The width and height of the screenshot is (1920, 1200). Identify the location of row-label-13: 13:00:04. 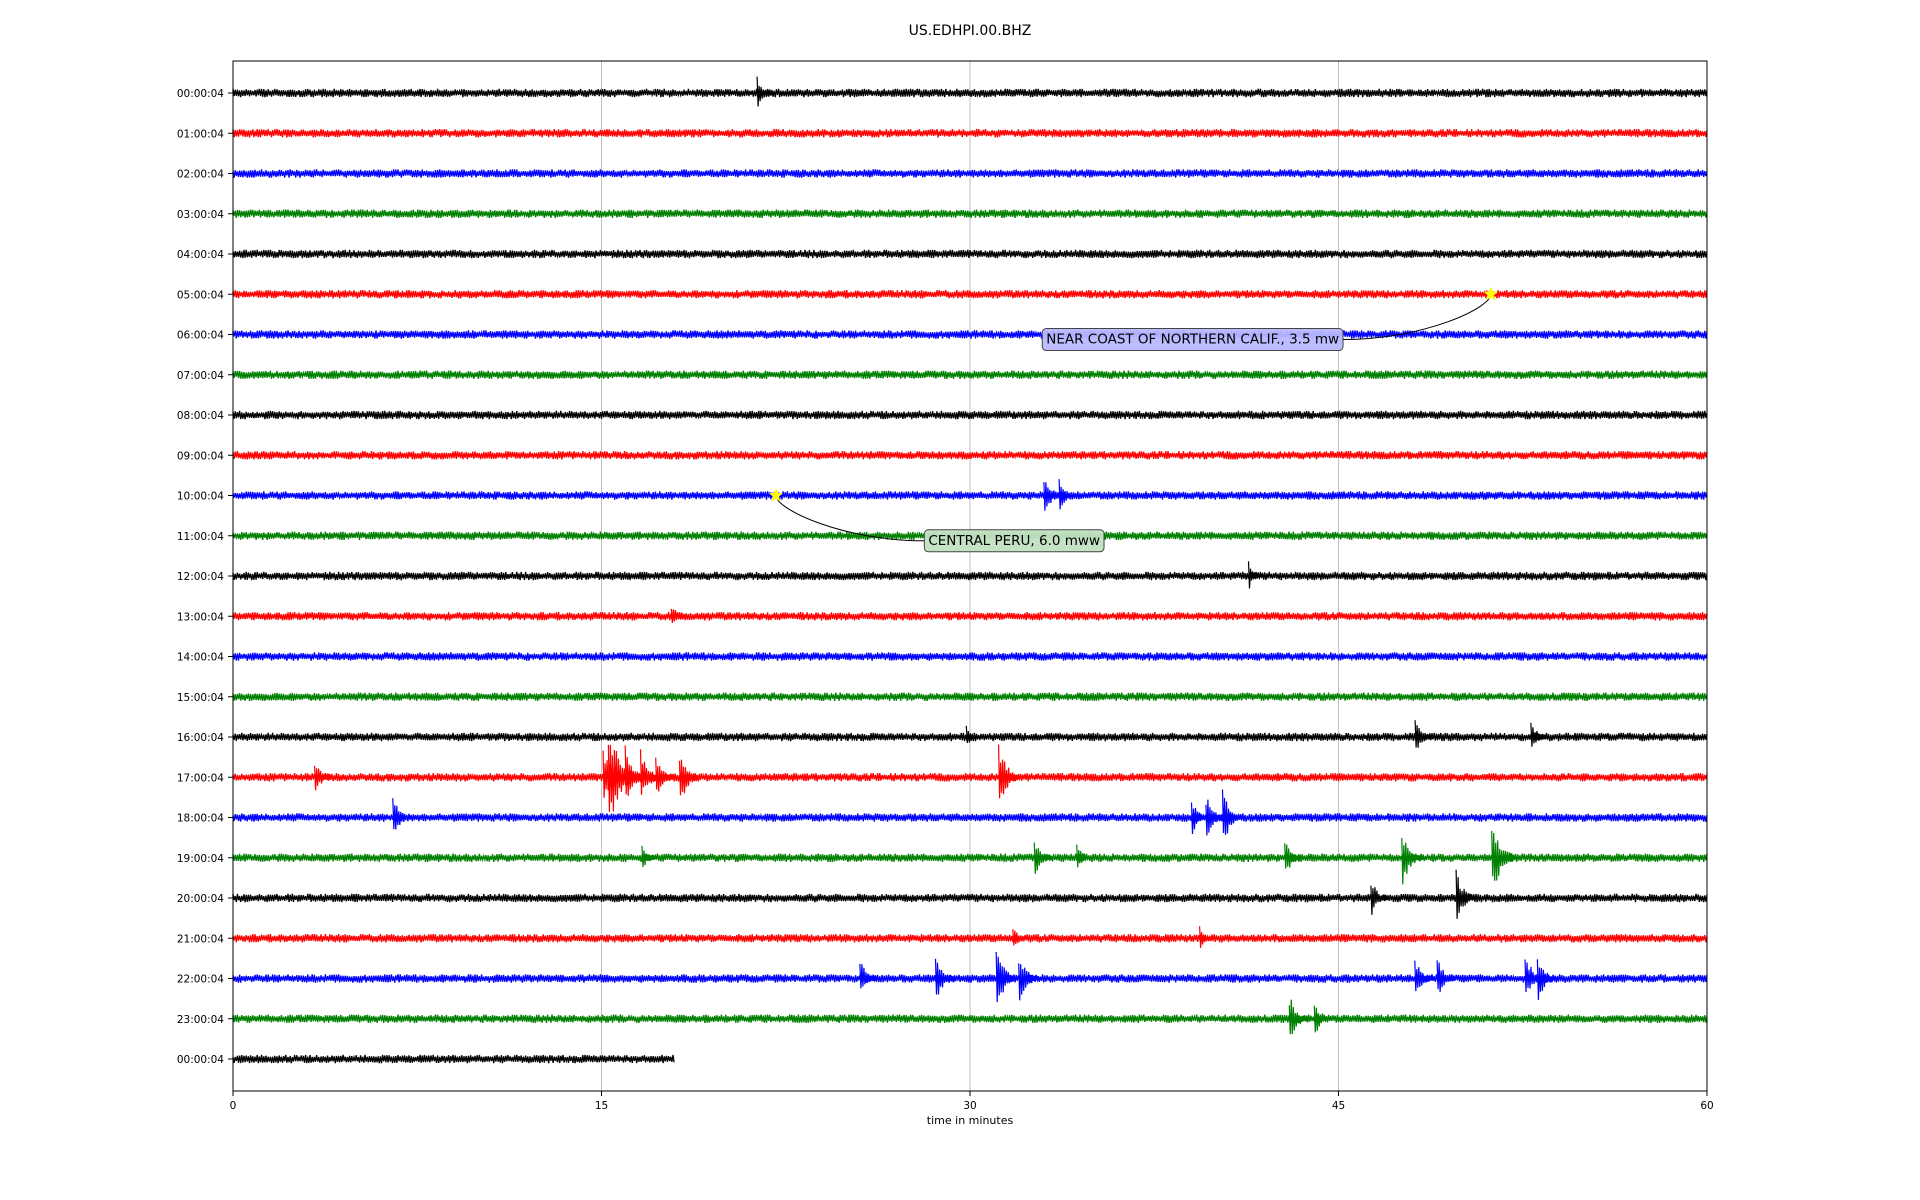
(200, 617).